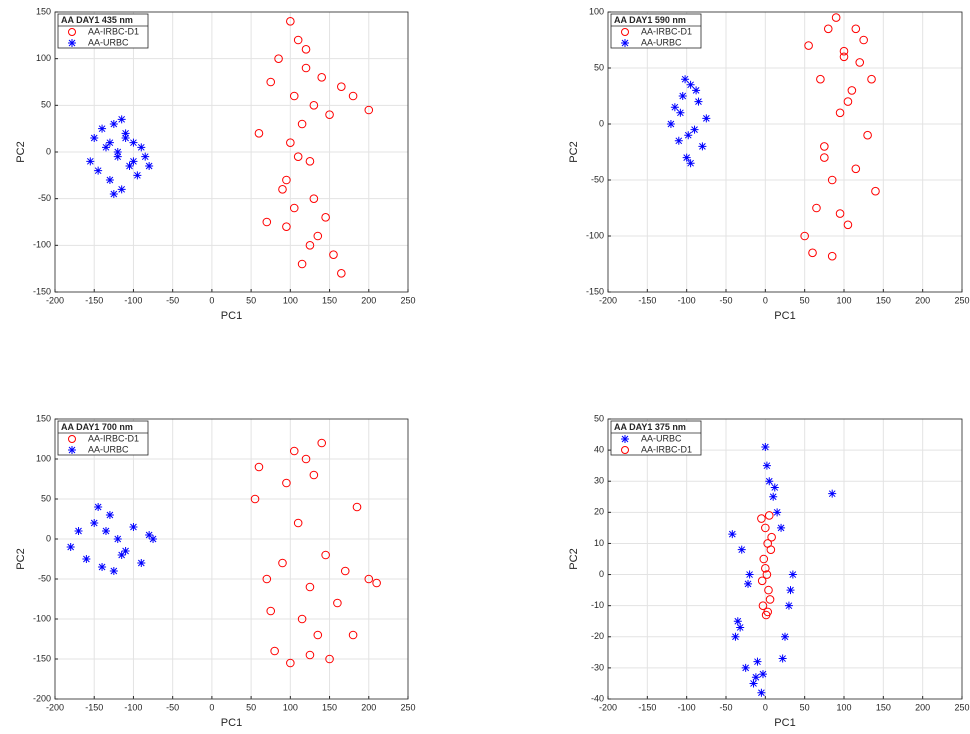 The image size is (970, 734). Describe the element at coordinates (650, 427) in the screenshot. I see `legend-title: AA DAY1 375 nm` at that location.